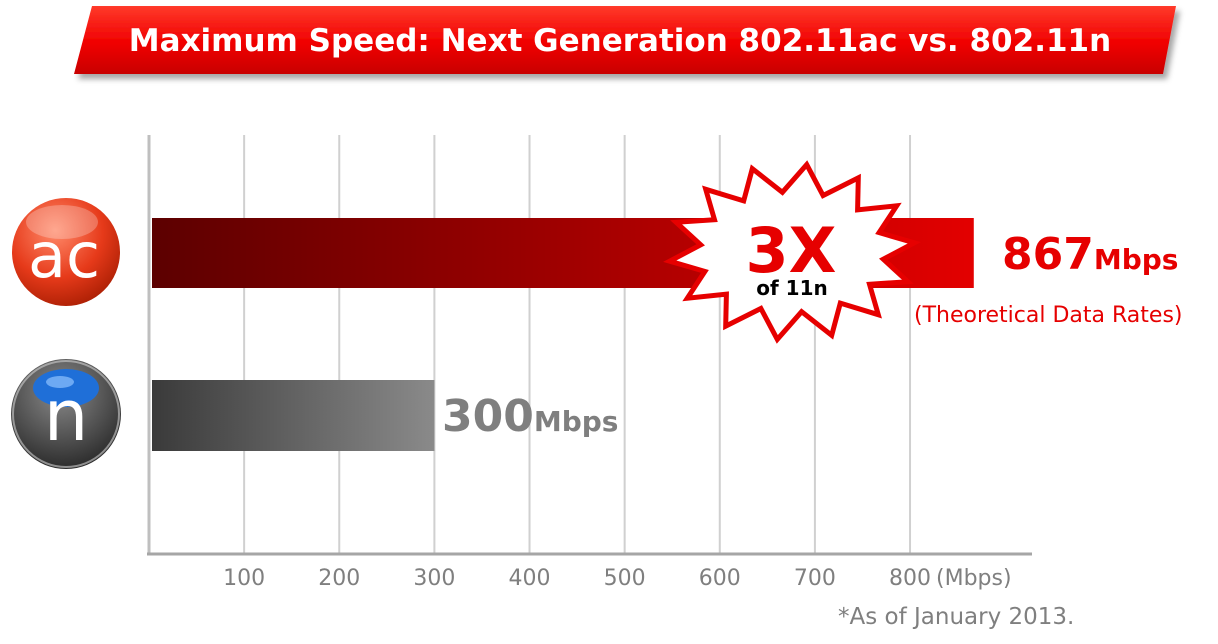 The height and width of the screenshot is (644, 1218). Describe the element at coordinates (488, 416) in the screenshot. I see `n-value-number: 300` at that location.